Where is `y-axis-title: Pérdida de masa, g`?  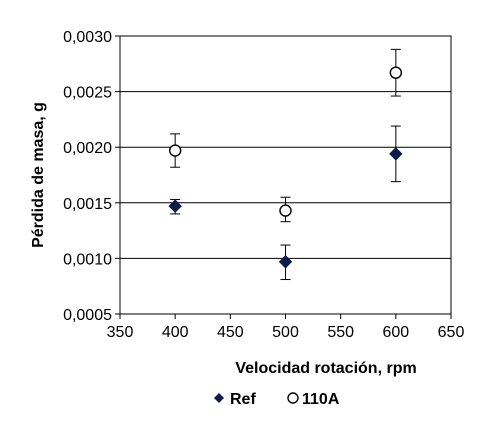 y-axis-title: Pérdida de masa, g is located at coordinates (38, 175).